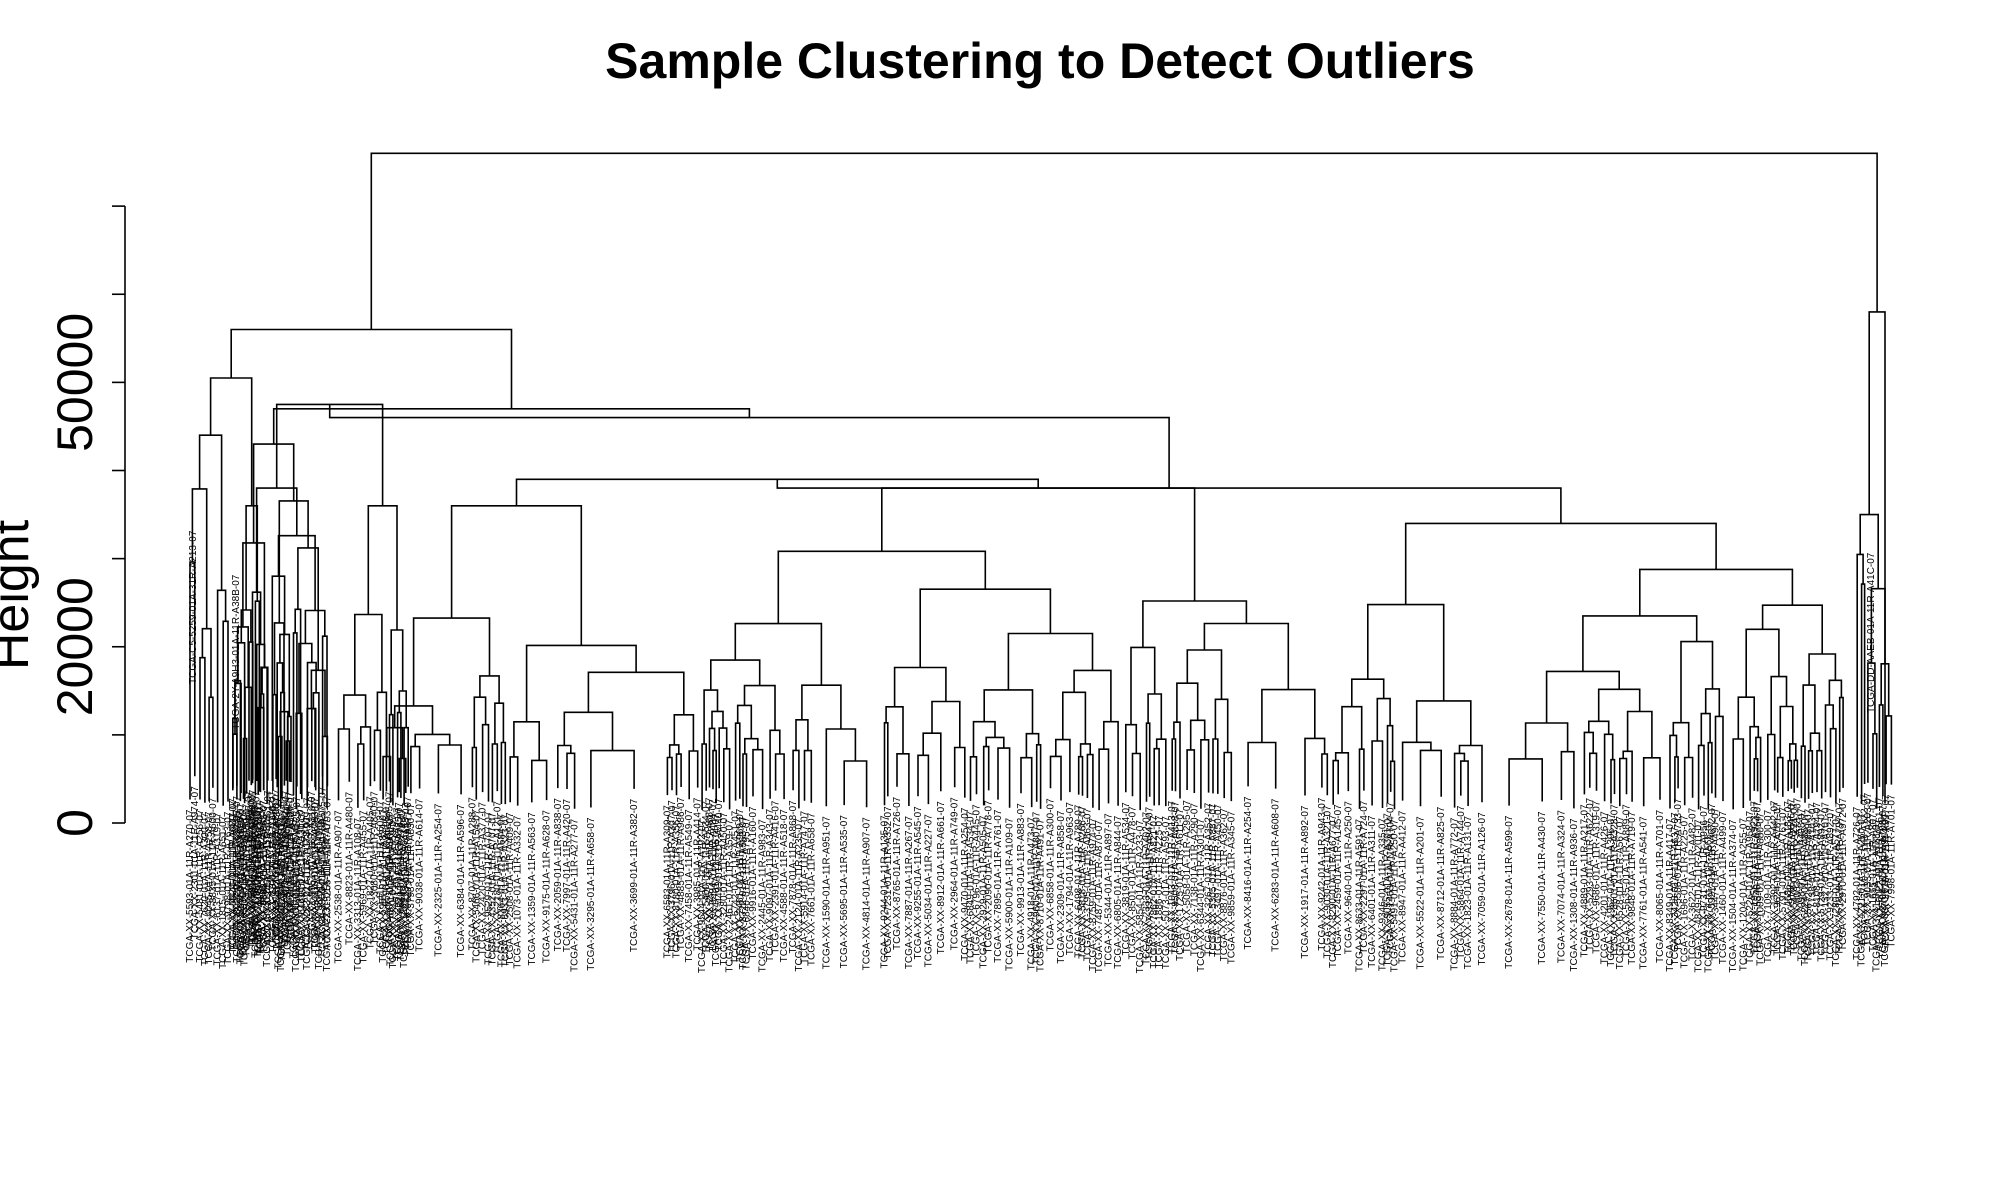 The height and width of the screenshot is (1200, 2000). Describe the element at coordinates (1180, 884) in the screenshot. I see `leaf-label: TCGA-XX-1725-01A-11R-A611-07` at that location.